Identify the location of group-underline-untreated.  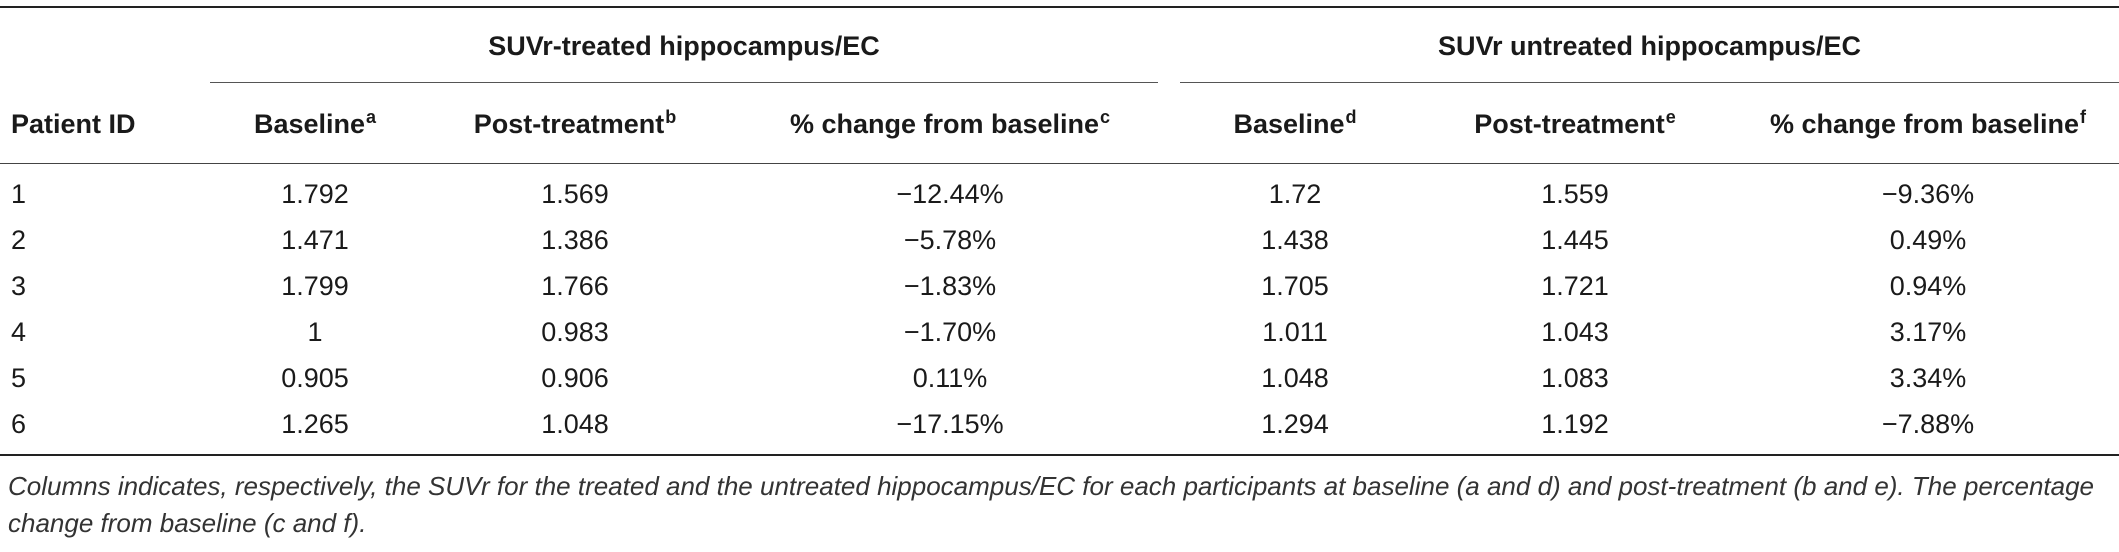
(1649, 82).